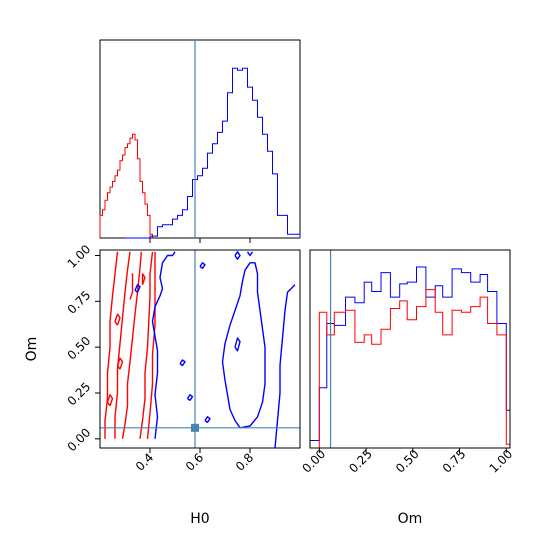 The height and width of the screenshot is (550, 550). I want to click on histogram-series-red-h0, so click(126, 185).